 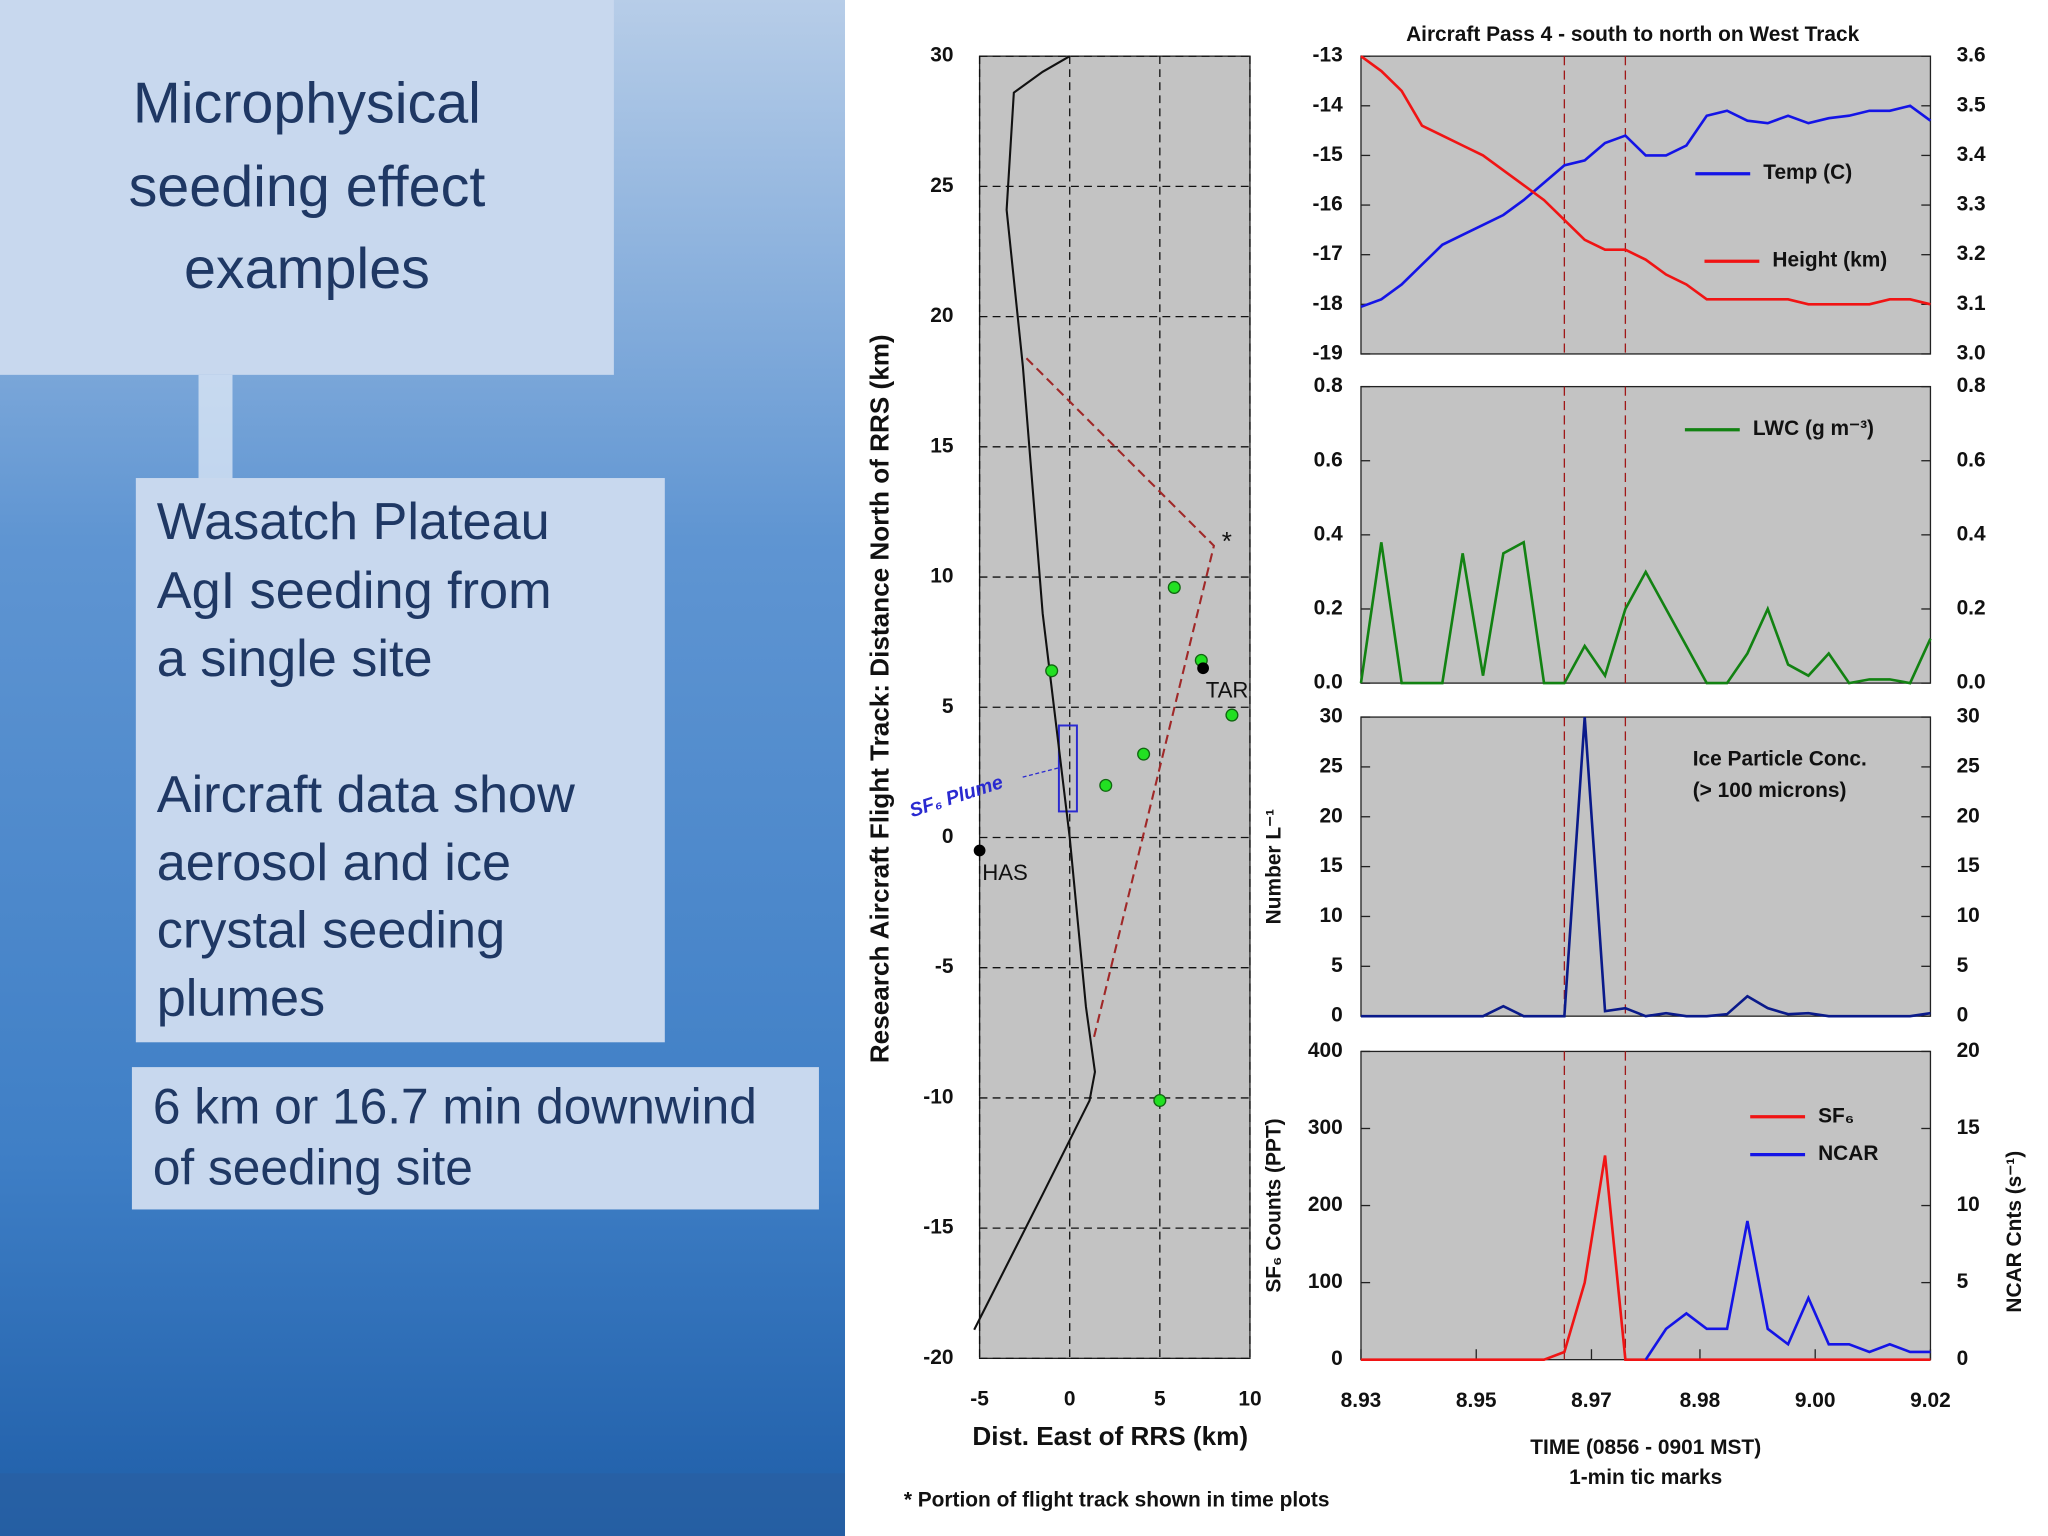 I want to click on title-box, so click(x=307, y=187).